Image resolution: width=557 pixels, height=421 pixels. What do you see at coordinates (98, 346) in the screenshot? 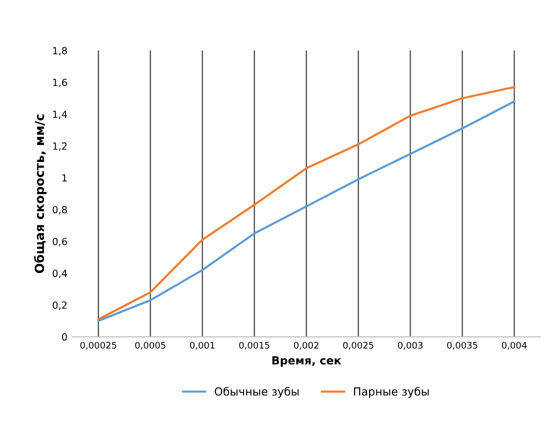
I see `x-tick-label: 0,00025` at bounding box center [98, 346].